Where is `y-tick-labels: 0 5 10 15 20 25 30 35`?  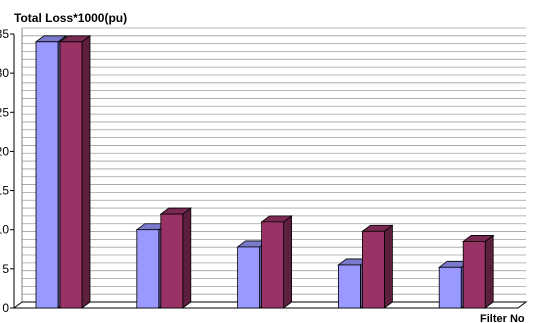
y-tick-labels: 0 5 10 15 20 25 30 35 is located at coordinates (4, 171).